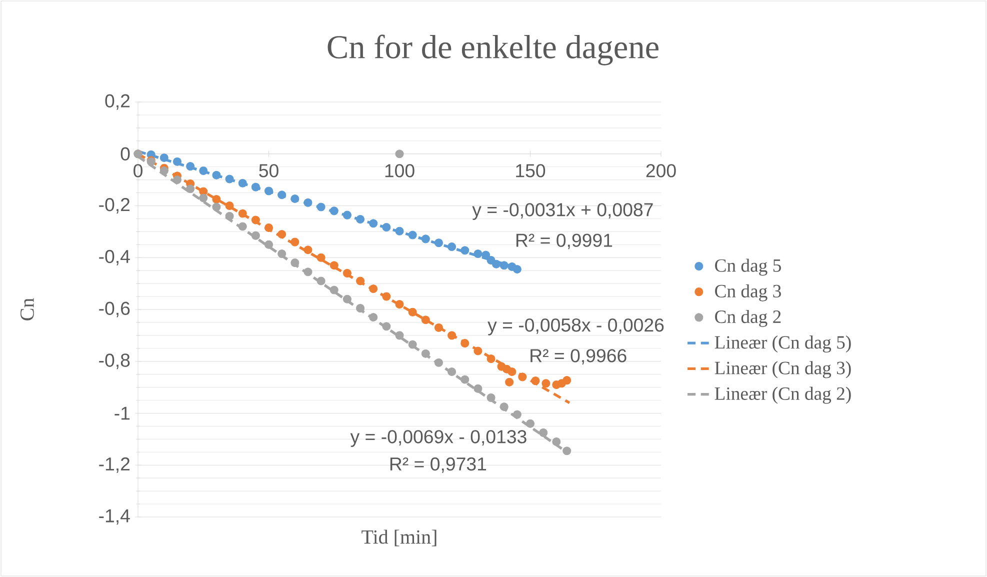 Image resolution: width=987 pixels, height=577 pixels. Describe the element at coordinates (114, 310) in the screenshot. I see `y-tick-label: -0,6` at that location.